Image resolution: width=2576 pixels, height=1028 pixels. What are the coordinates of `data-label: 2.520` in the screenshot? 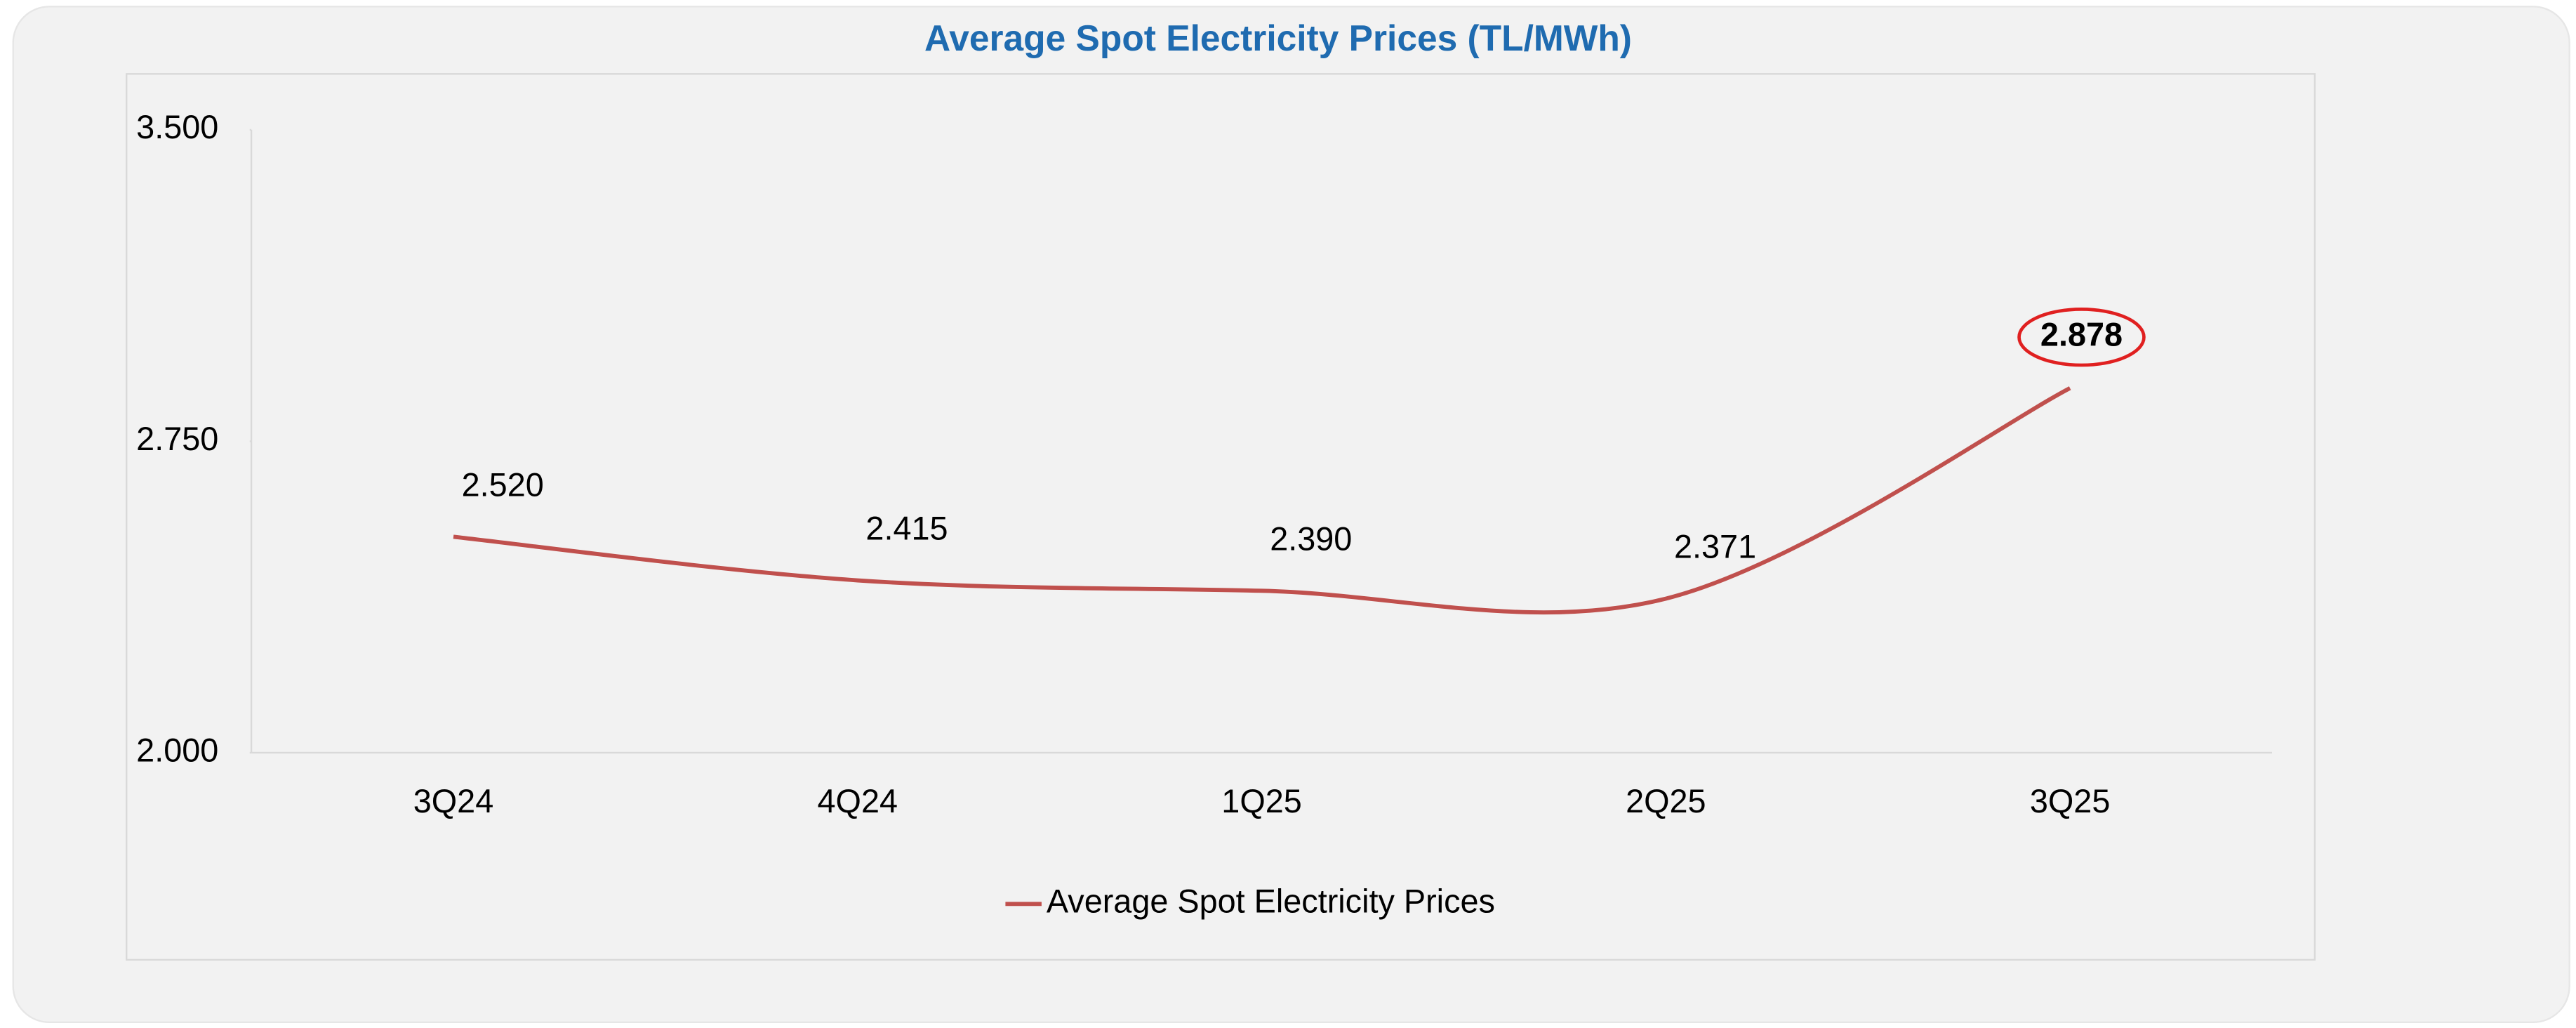 It's located at (503, 485).